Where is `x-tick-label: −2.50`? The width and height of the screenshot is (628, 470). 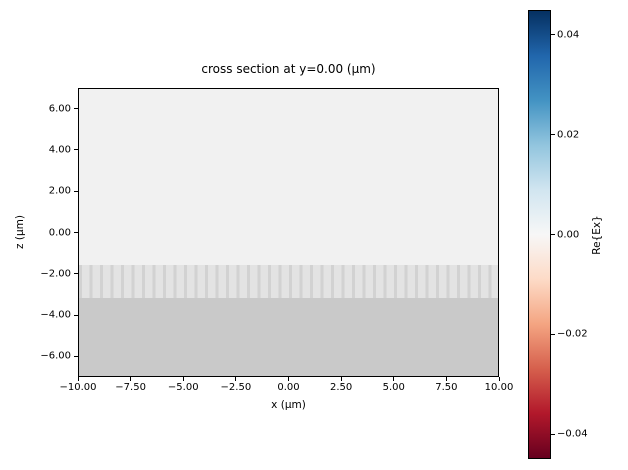
x-tick-label: −2.50 is located at coordinates (236, 387).